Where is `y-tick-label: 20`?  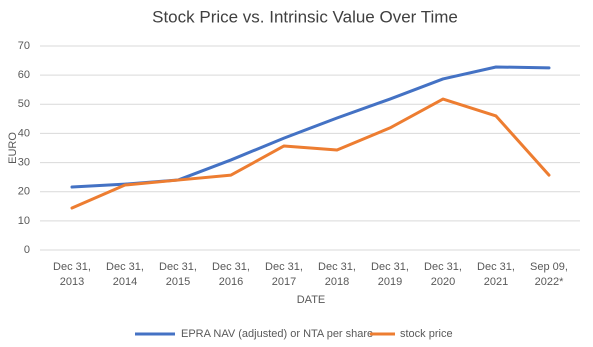
y-tick-label: 20 is located at coordinates (24, 192).